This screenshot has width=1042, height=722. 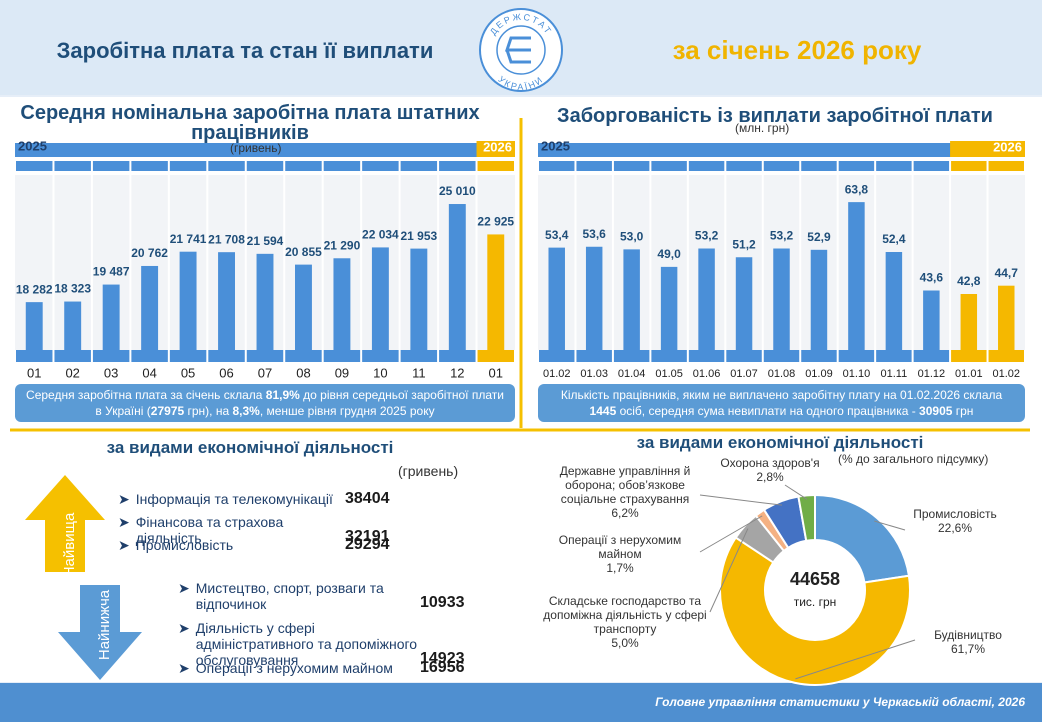 I want to click on note-part: 8,3%, so click(x=246, y=411).